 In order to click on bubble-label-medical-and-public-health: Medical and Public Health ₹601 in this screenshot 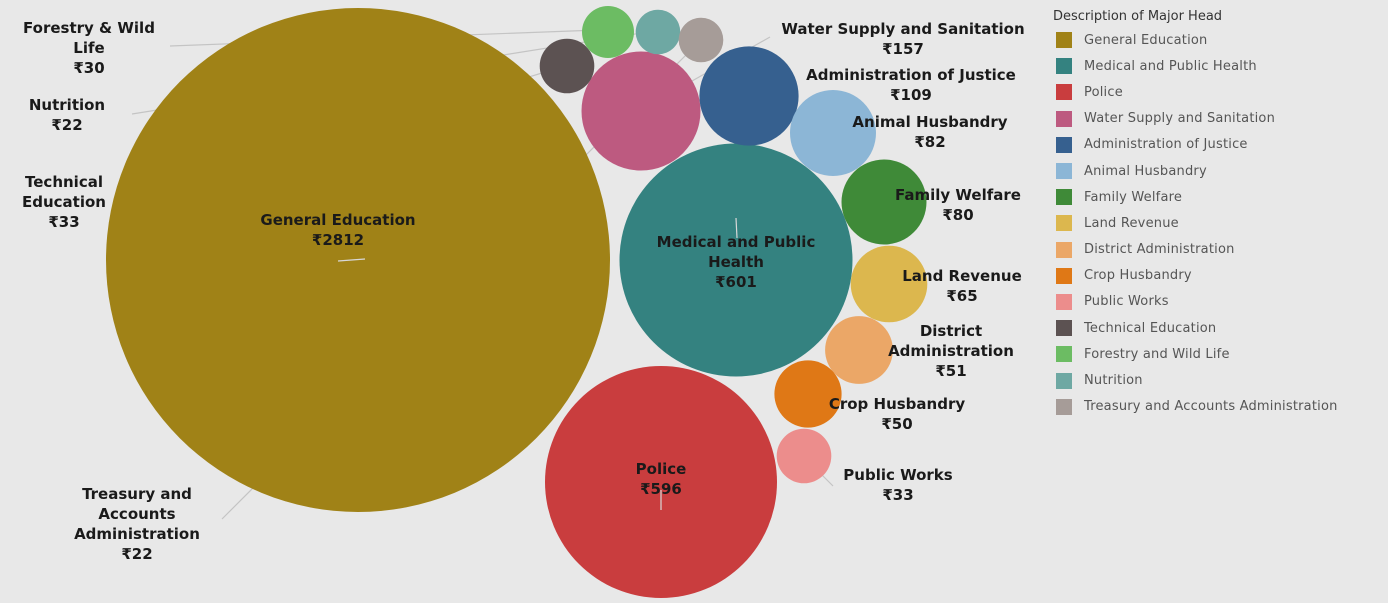, I will do `click(736, 262)`.